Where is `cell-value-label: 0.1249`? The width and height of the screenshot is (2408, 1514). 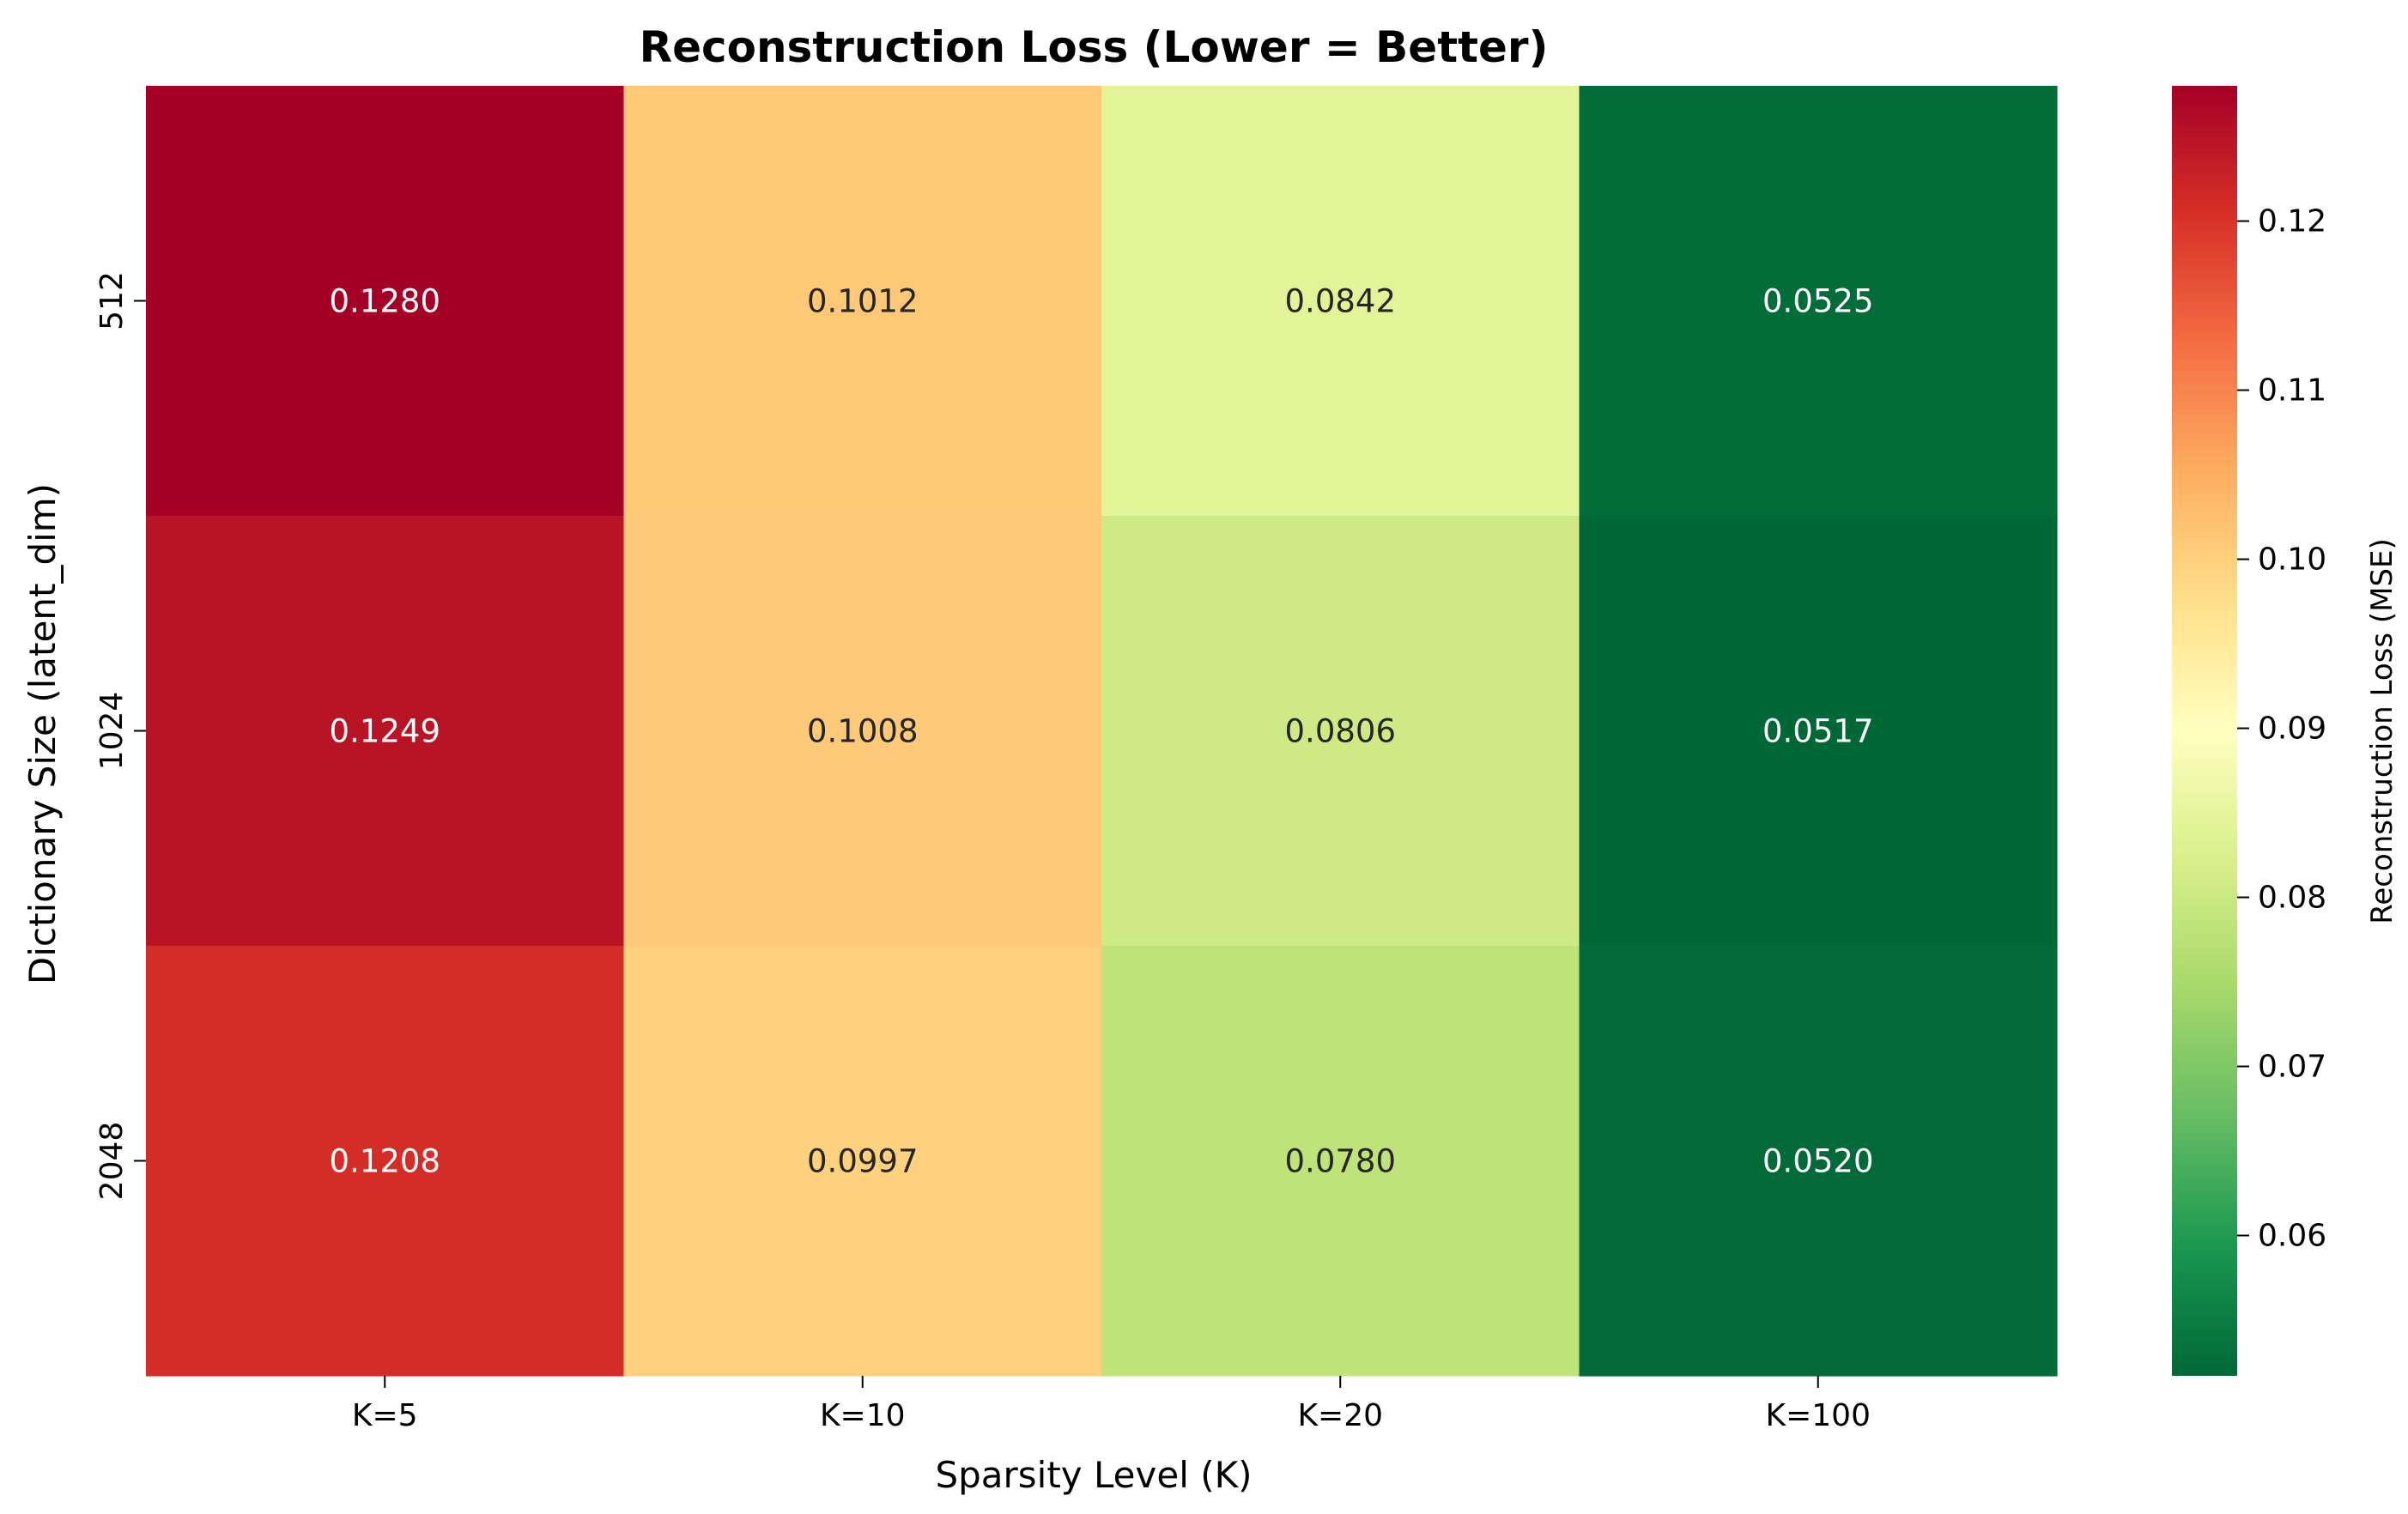
cell-value-label: 0.1249 is located at coordinates (385, 731).